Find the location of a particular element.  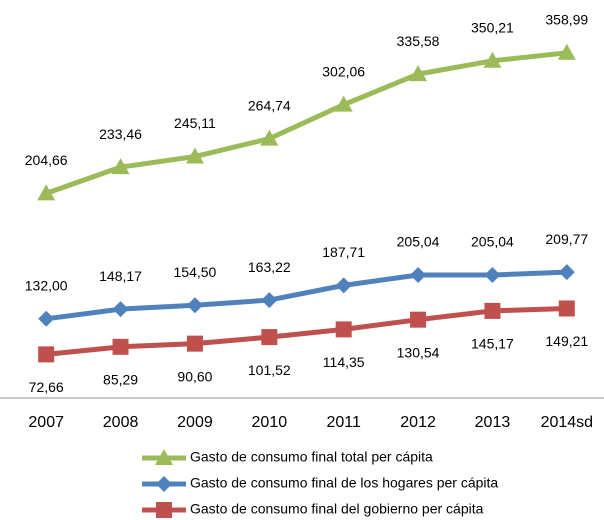

data-label: 264,74 is located at coordinates (269, 105).